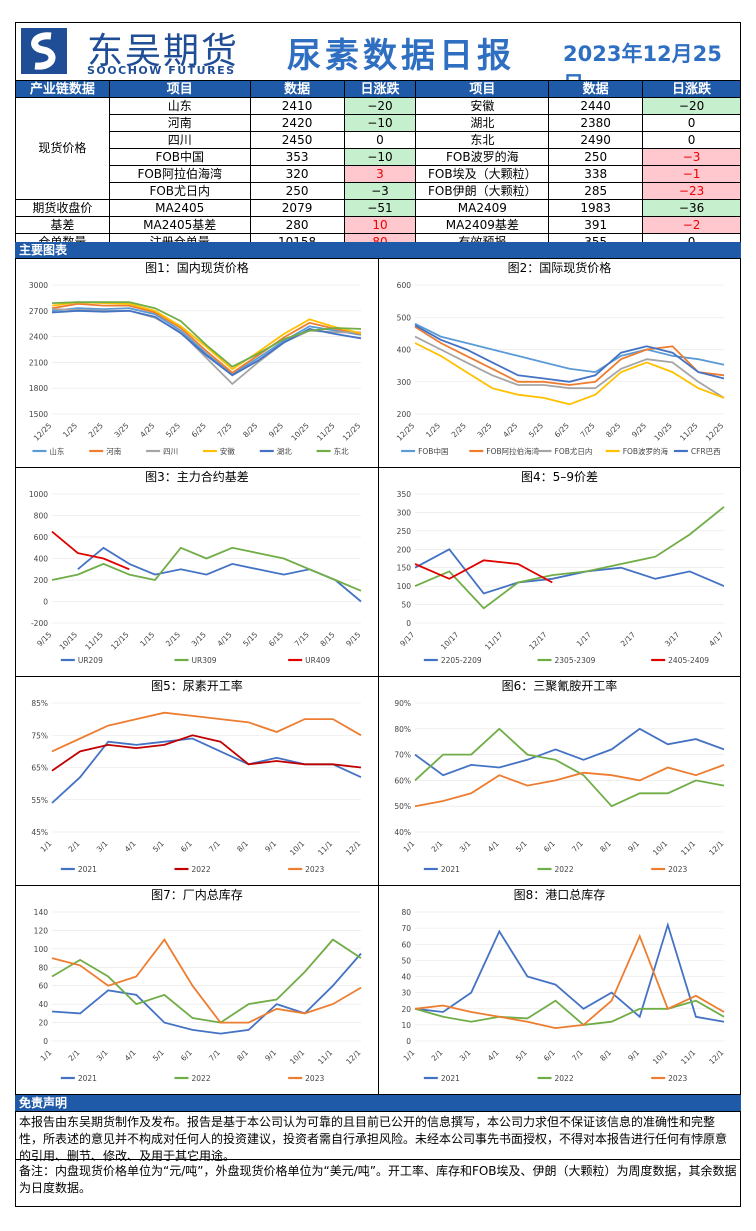  Describe the element at coordinates (161, 70) in the screenshot. I see `brand-name-en: SOOCHOW FUTURES` at that location.